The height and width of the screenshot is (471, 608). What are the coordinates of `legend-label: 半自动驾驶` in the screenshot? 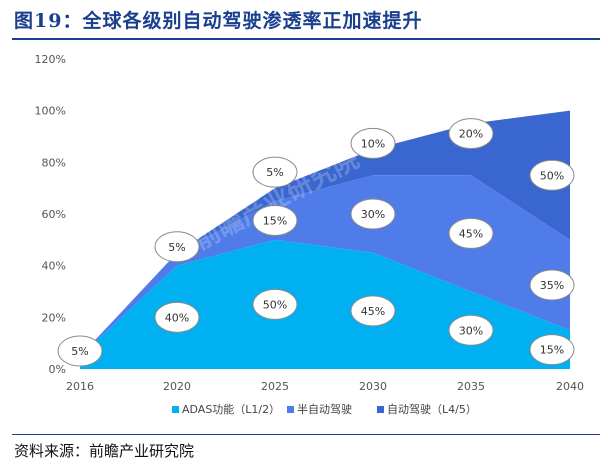 It's located at (324, 409).